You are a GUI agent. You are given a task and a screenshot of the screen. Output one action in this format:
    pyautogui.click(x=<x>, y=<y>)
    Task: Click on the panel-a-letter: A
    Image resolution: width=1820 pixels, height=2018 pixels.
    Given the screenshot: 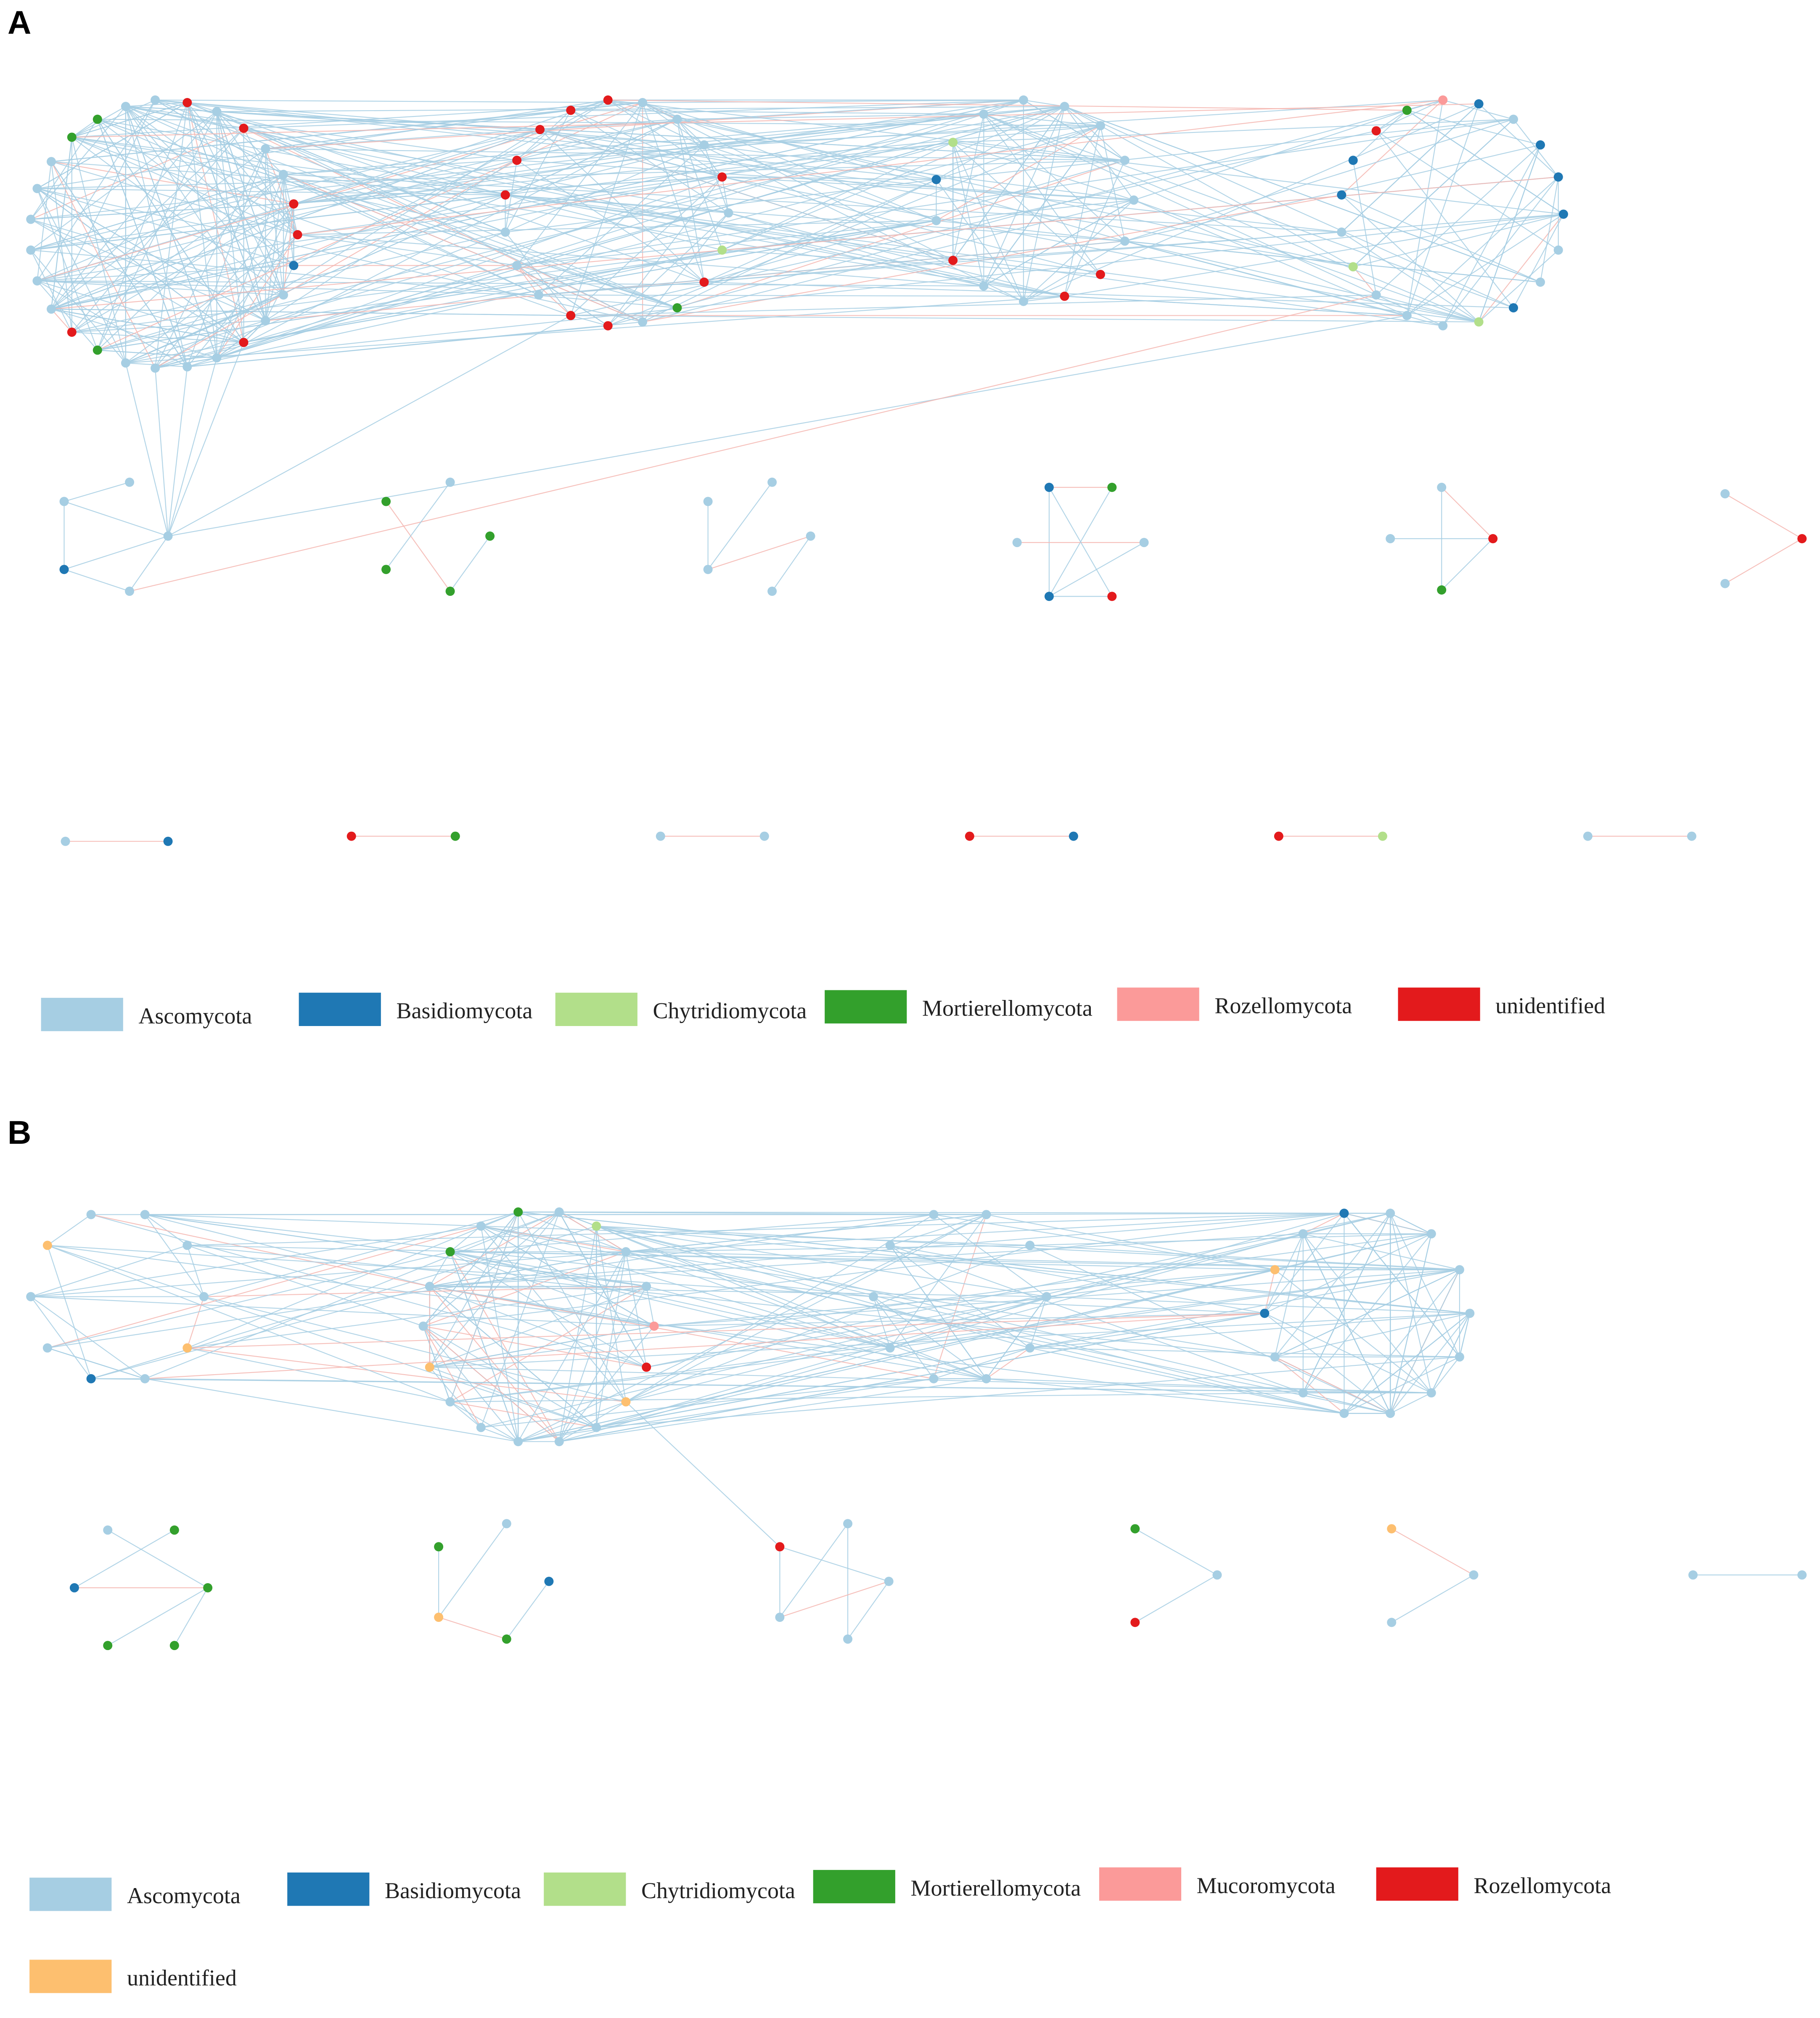 What is the action you would take?
    pyautogui.click(x=19, y=22)
    